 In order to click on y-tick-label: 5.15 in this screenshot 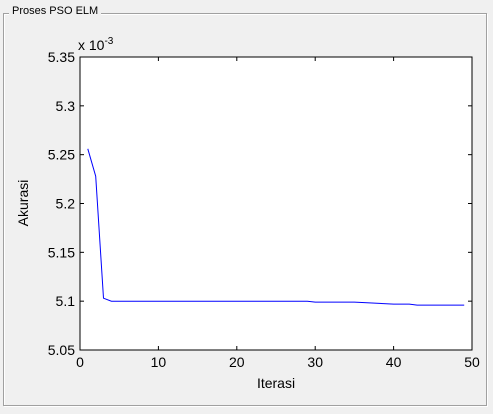, I will do `click(61, 252)`.